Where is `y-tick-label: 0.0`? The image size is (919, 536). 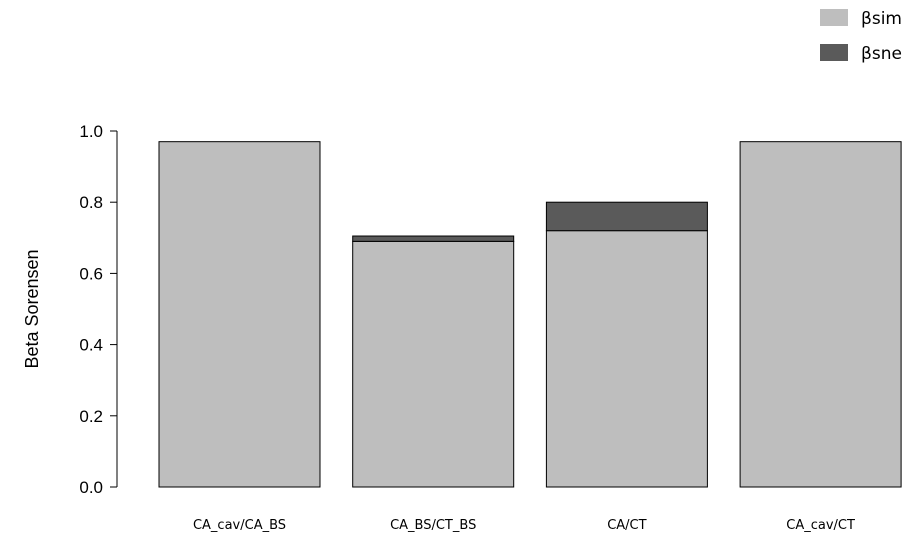 y-tick-label: 0.0 is located at coordinates (91, 487).